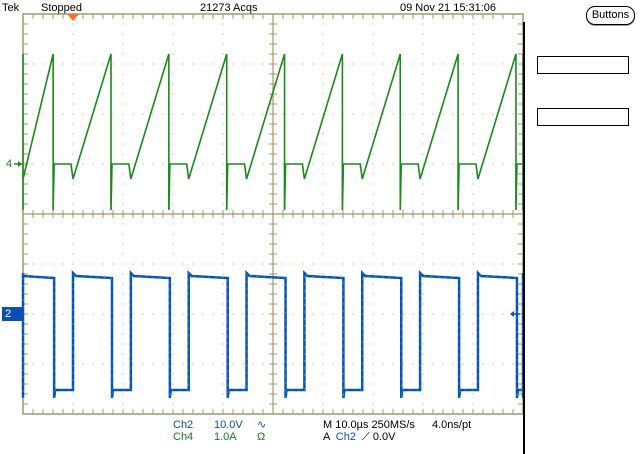  Describe the element at coordinates (228, 425) in the screenshot. I see `ch2-scale: 10.0V` at that location.